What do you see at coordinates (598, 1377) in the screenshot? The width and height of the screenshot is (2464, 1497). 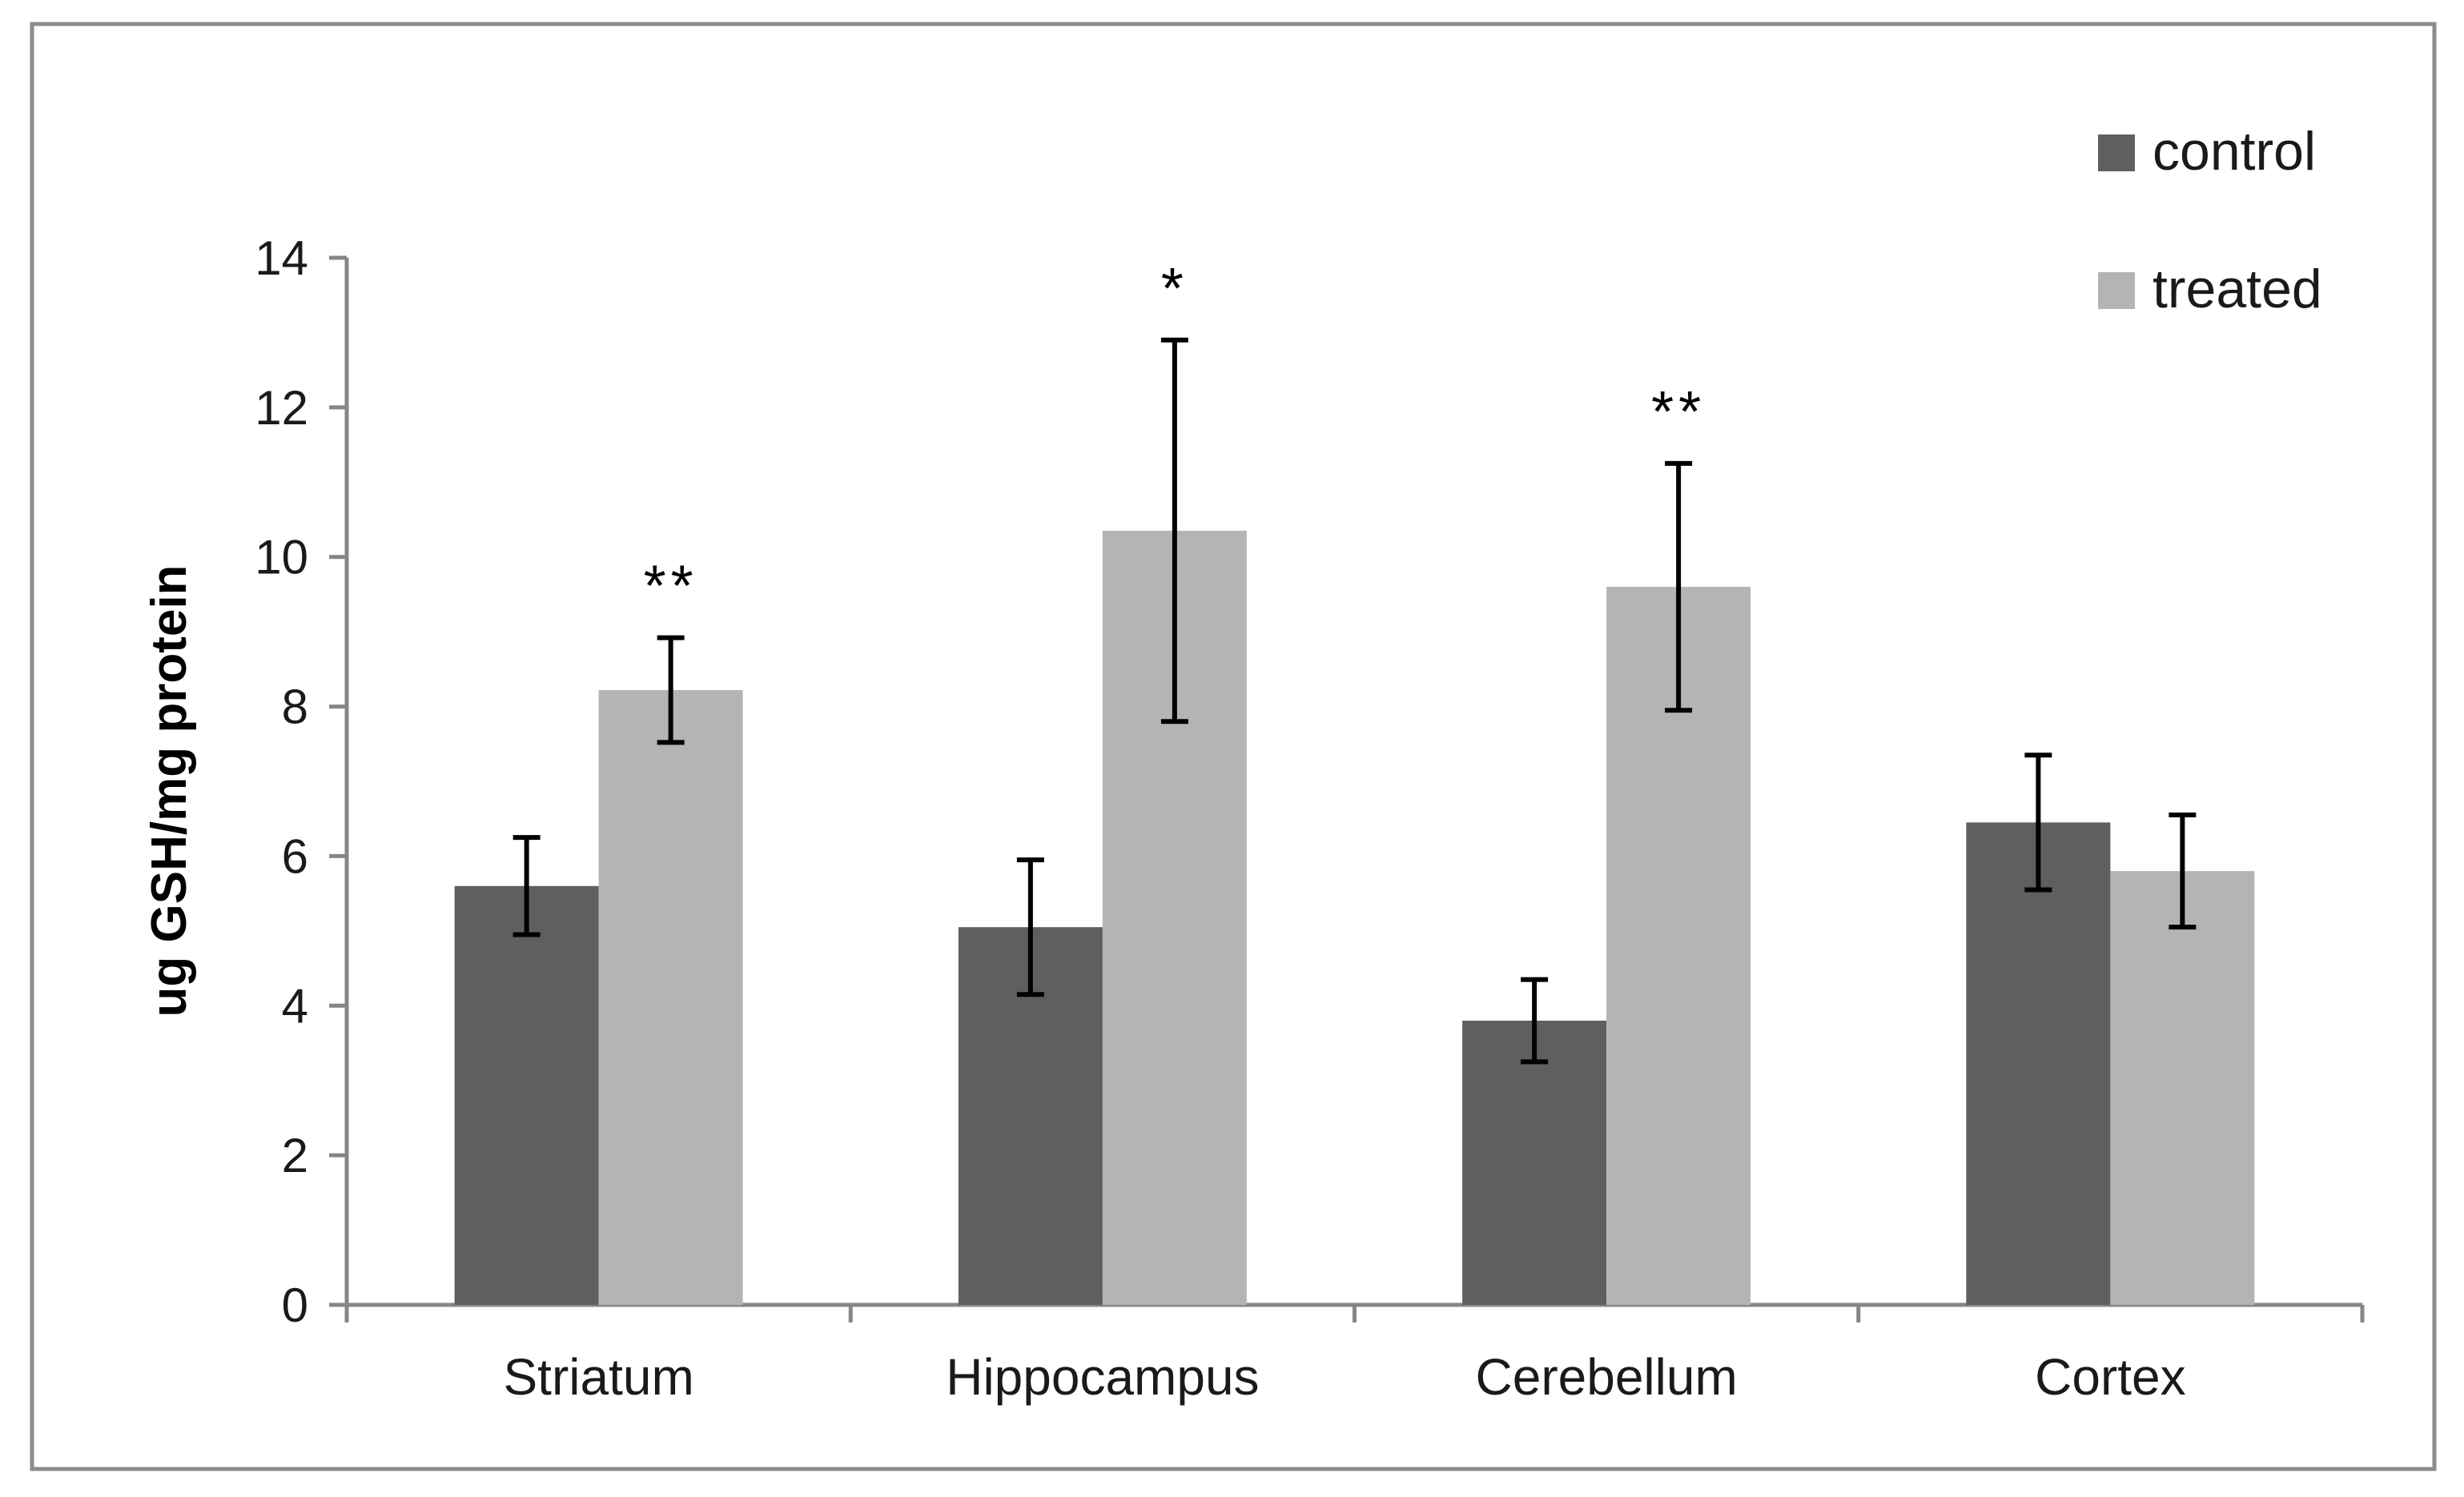 I see `x-tick-label: Striatum` at bounding box center [598, 1377].